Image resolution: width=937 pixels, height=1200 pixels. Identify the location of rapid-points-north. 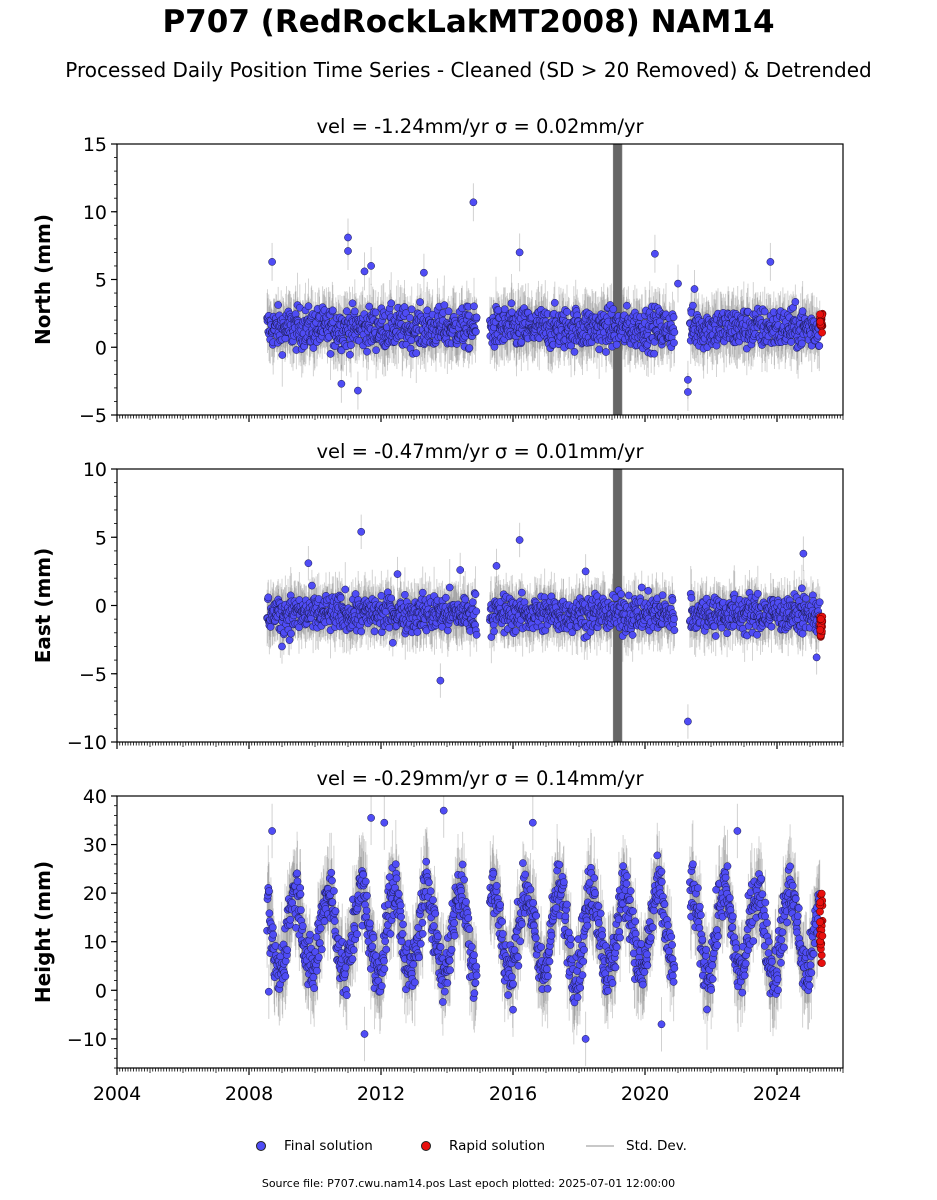
(821, 323).